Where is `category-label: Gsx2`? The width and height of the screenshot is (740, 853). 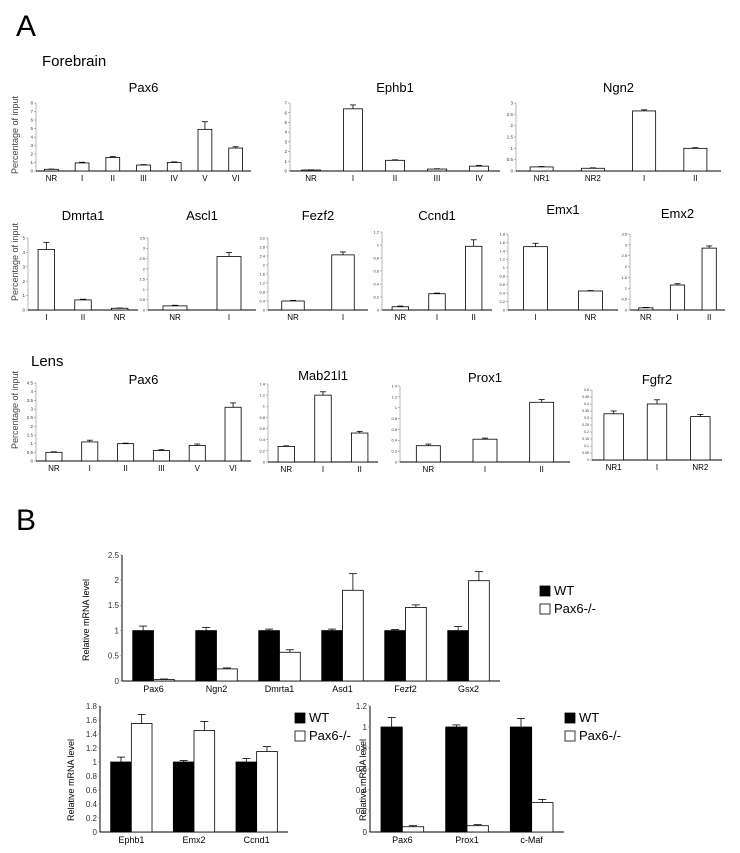
category-label: Gsx2 is located at coordinates (468, 689).